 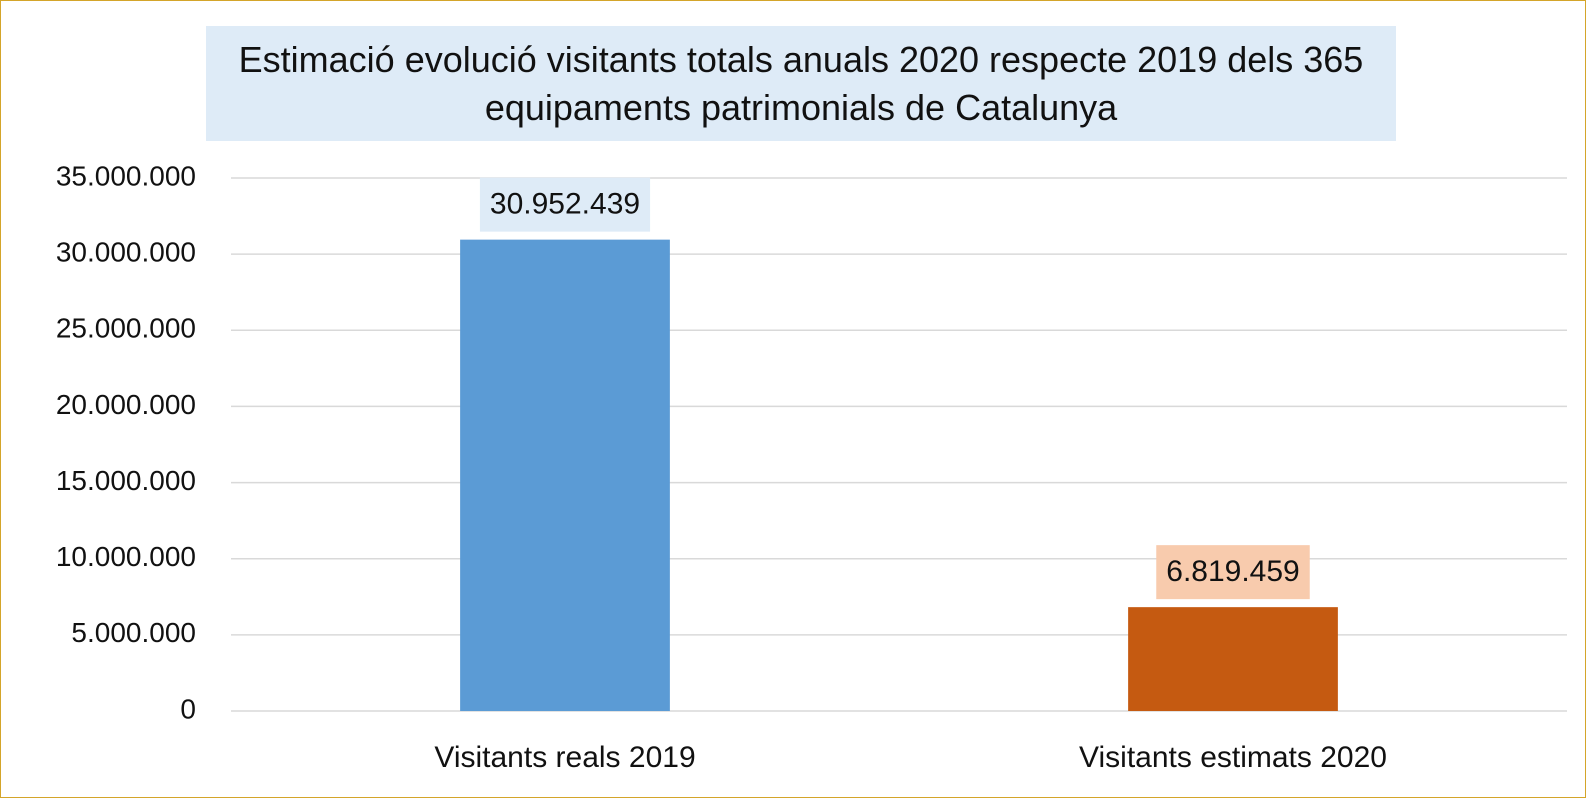 What do you see at coordinates (126, 556) in the screenshot?
I see `y-tick-label: 10.000.000` at bounding box center [126, 556].